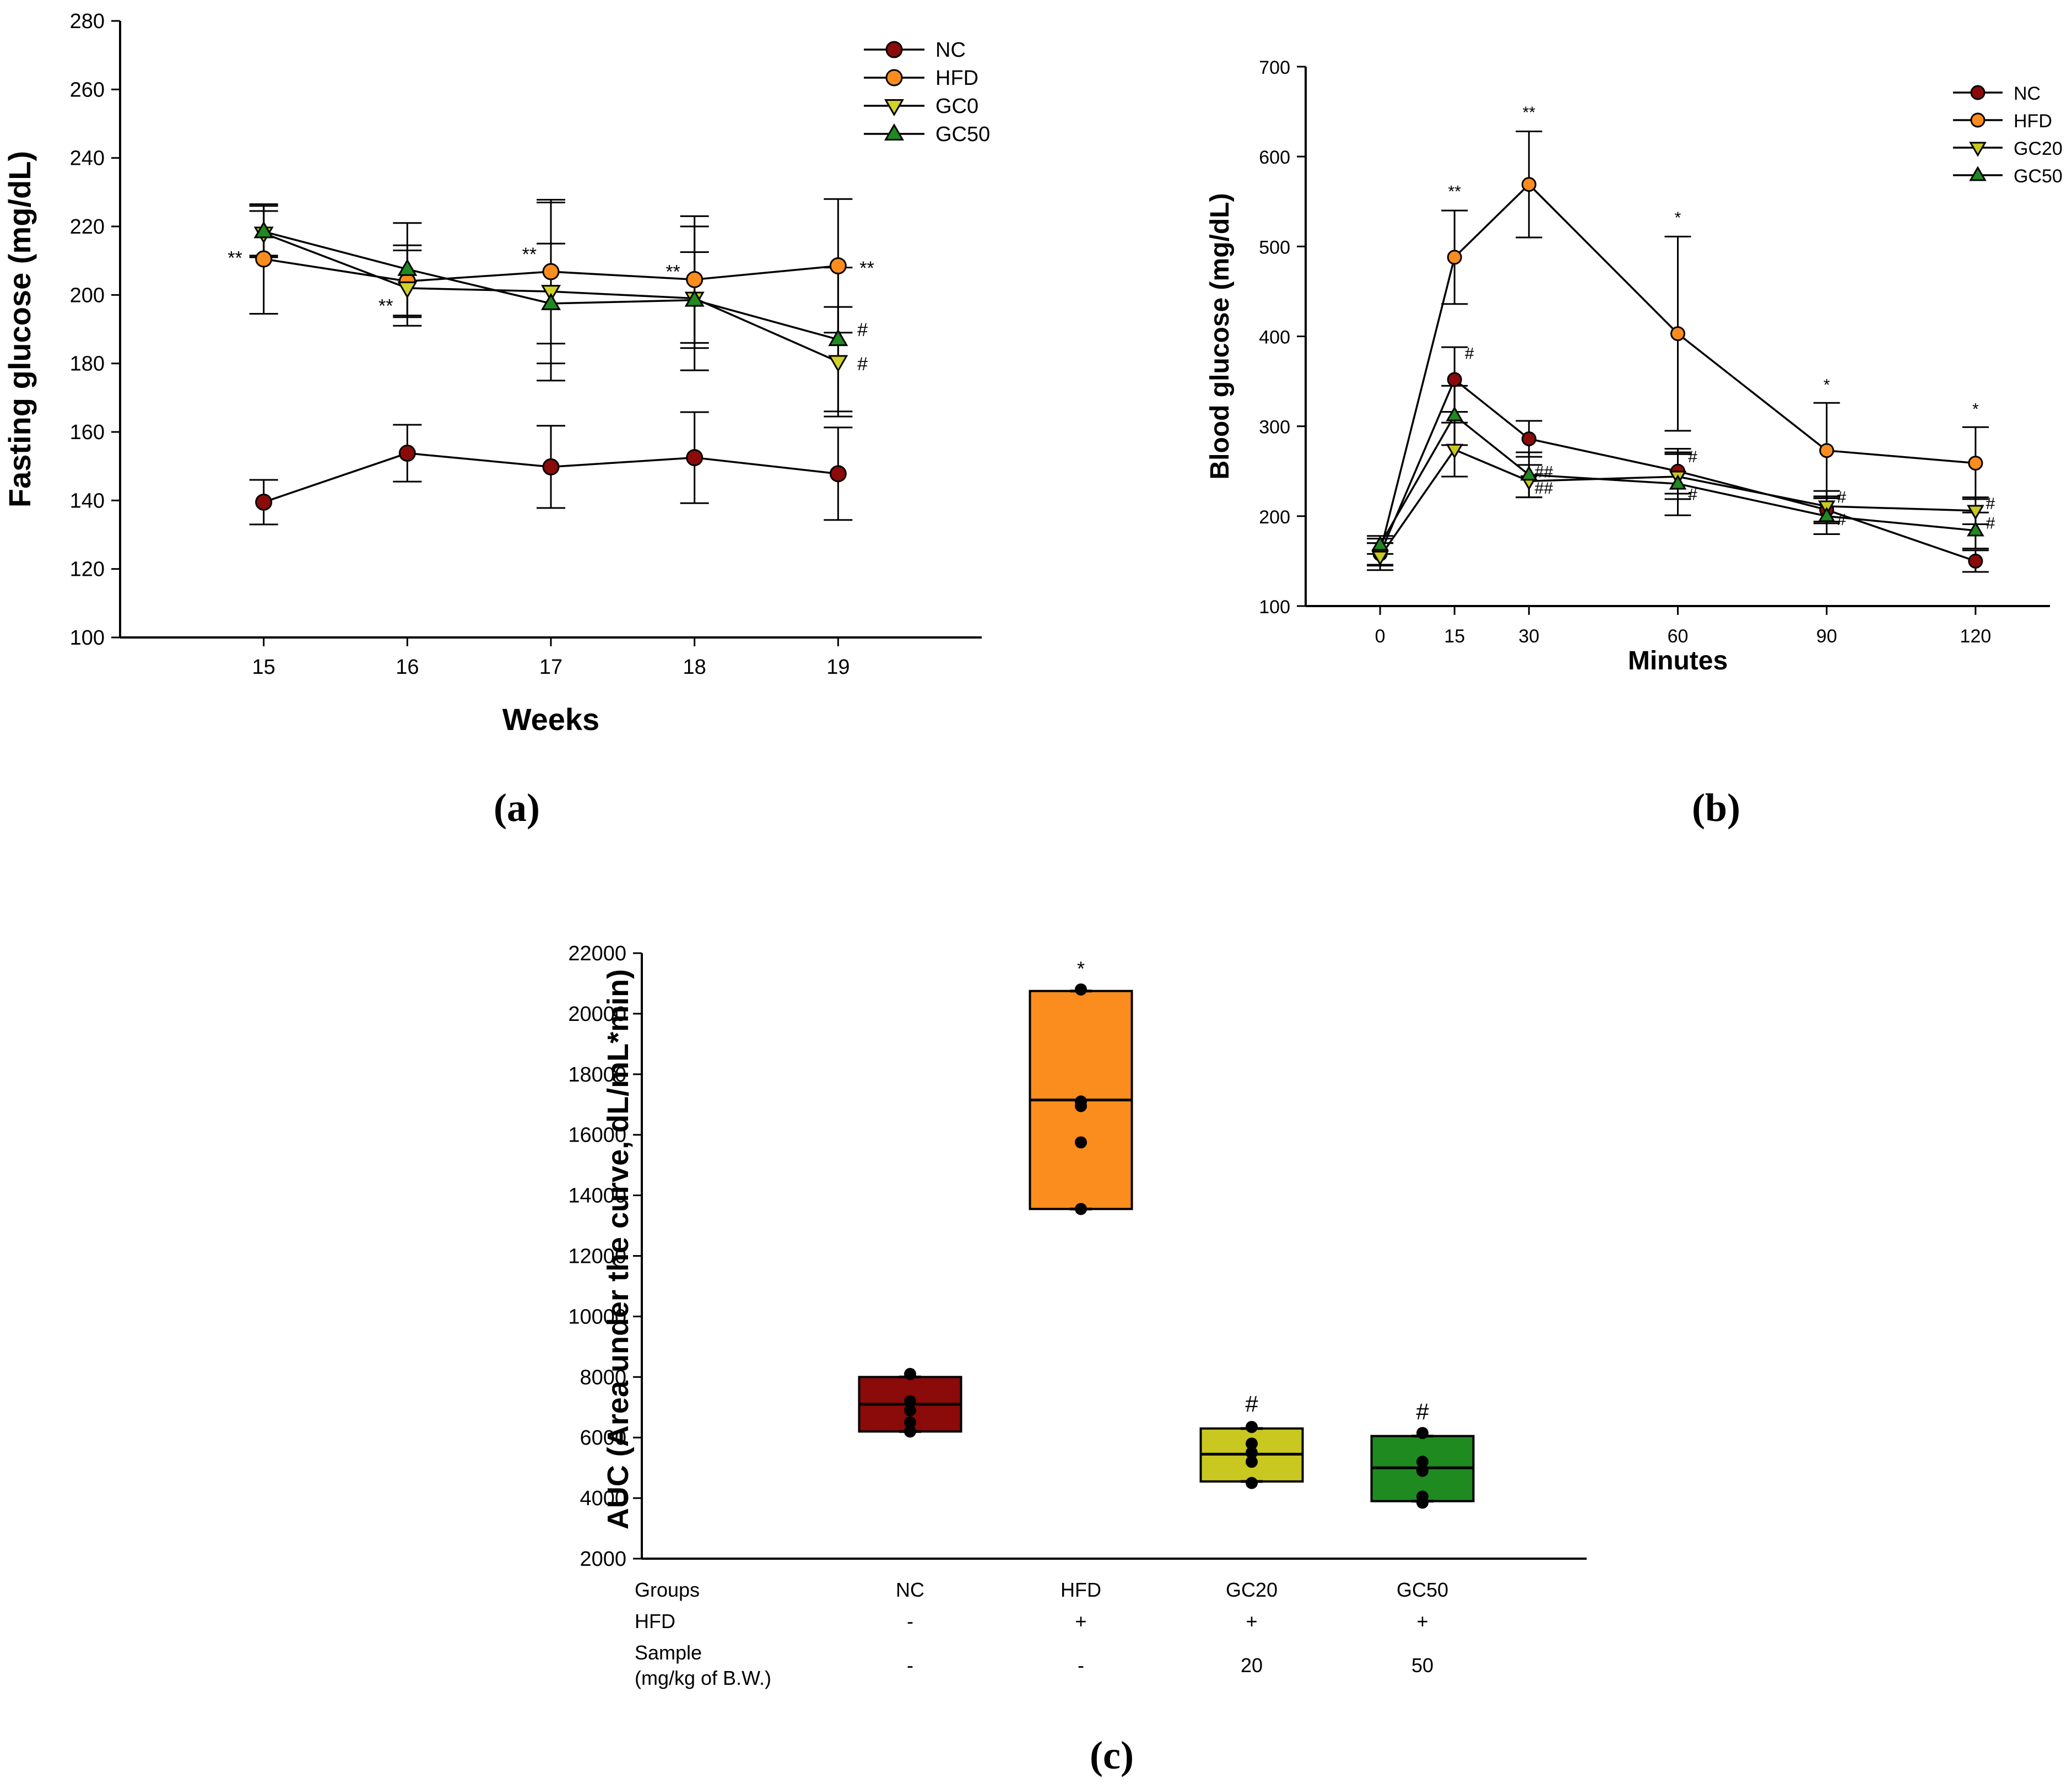 The height and width of the screenshot is (1784, 2072). What do you see at coordinates (1677, 368) in the screenshot?
I see `series-line-hfd` at bounding box center [1677, 368].